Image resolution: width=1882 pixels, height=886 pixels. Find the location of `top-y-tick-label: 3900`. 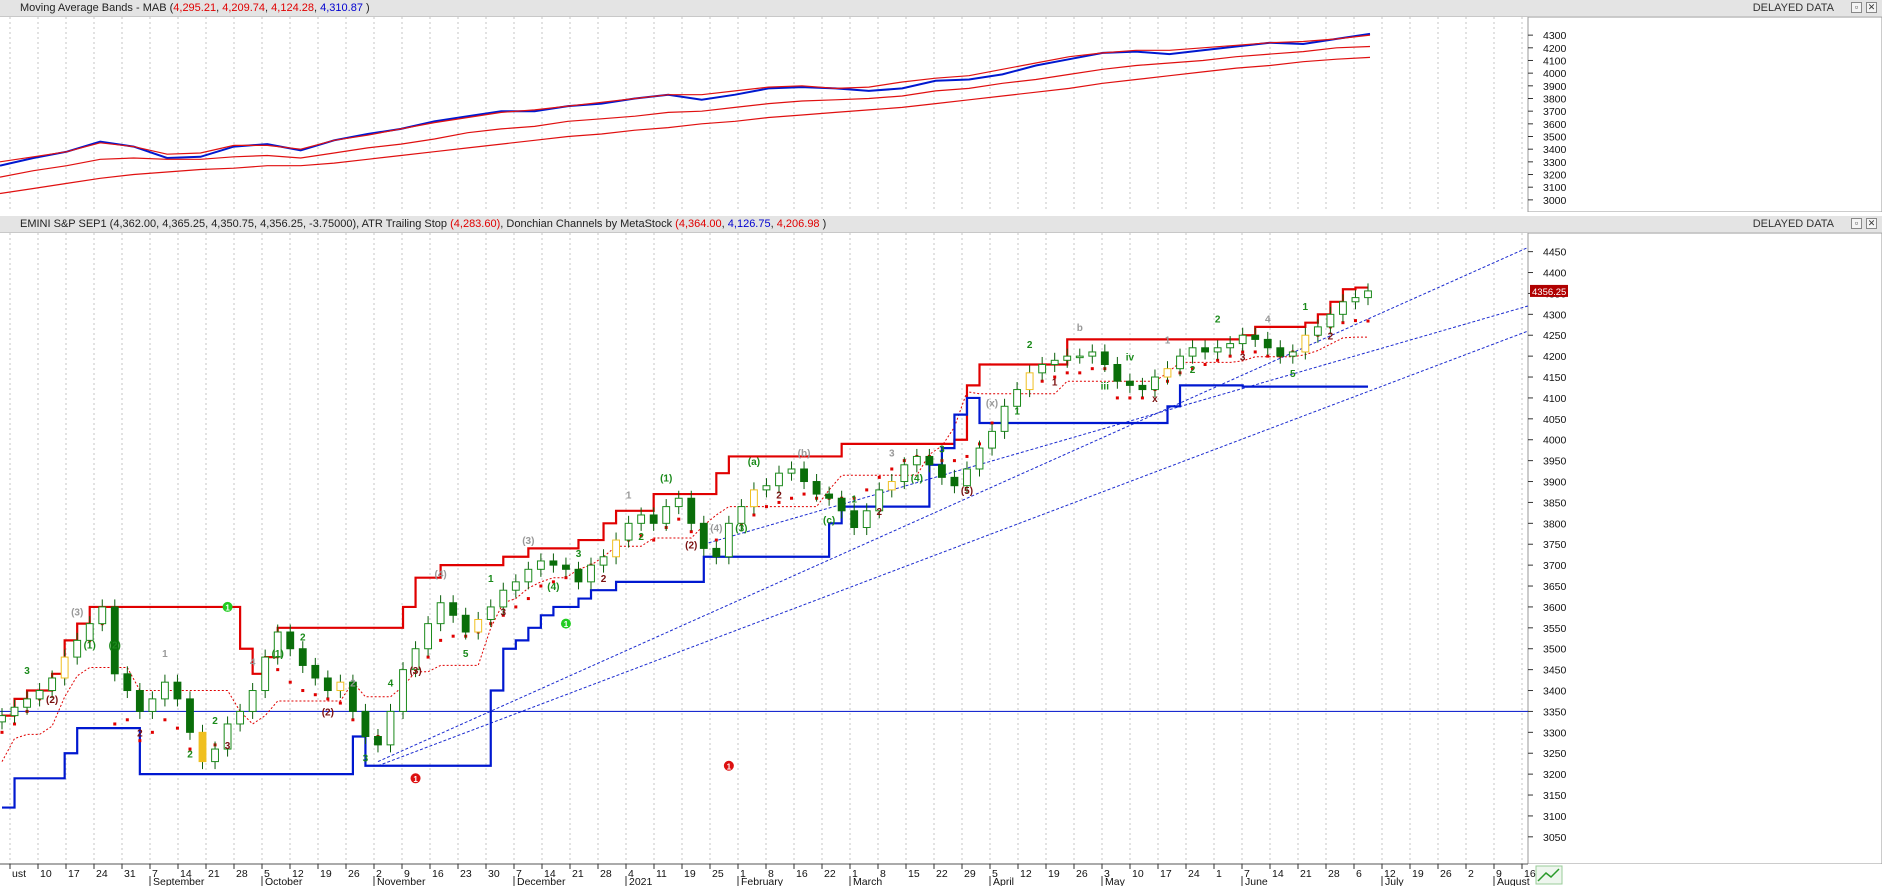

top-y-tick-label: 3900 is located at coordinates (1555, 87).